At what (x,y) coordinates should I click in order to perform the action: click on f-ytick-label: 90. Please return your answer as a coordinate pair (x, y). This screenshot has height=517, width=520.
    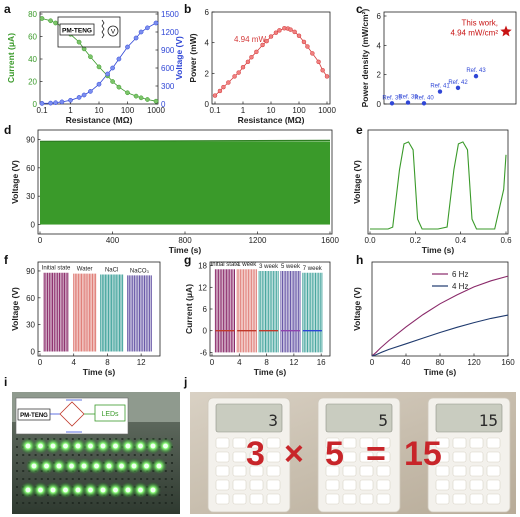
    Looking at the image, I should click on (30, 271).